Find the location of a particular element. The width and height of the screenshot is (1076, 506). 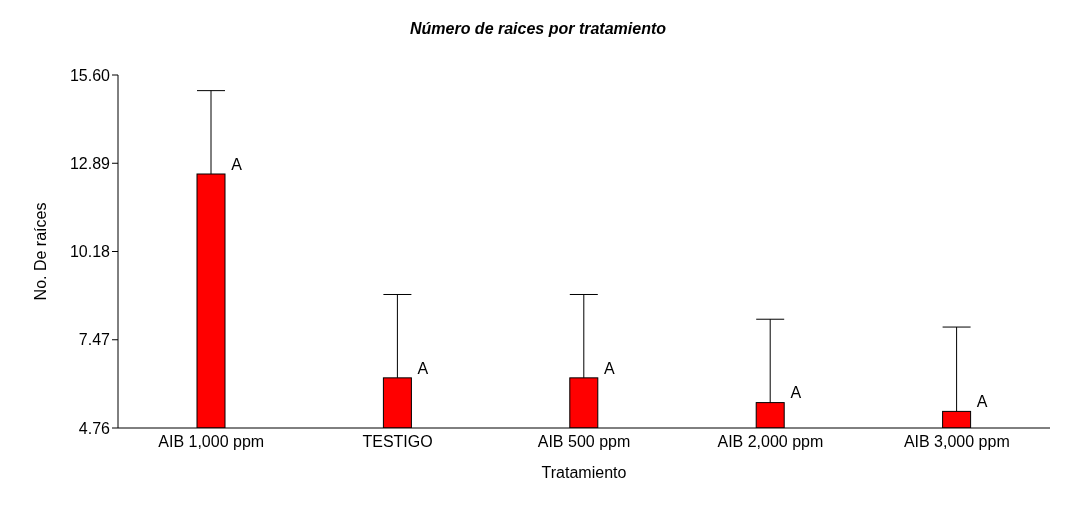

y-tick-label: 10.18 is located at coordinates (90, 252).